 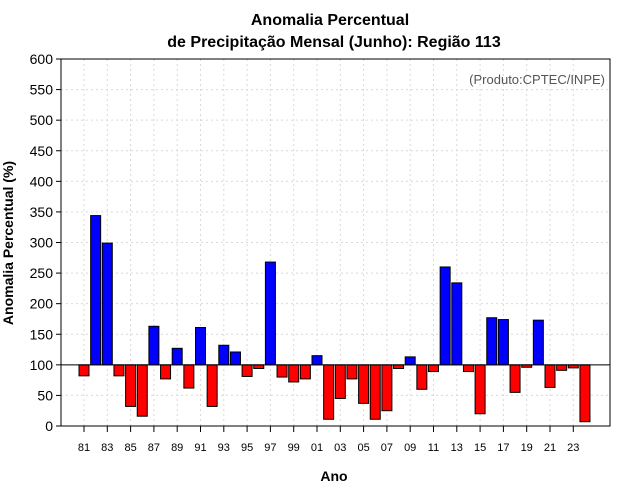 What do you see at coordinates (45, 395) in the screenshot?
I see `y-tick-label: 50` at bounding box center [45, 395].